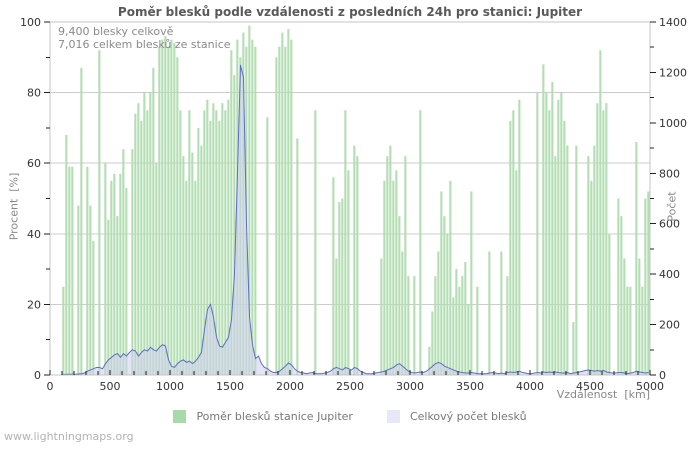 This screenshot has height=450, width=700. I want to click on svg-text: 200, so click(669, 325).